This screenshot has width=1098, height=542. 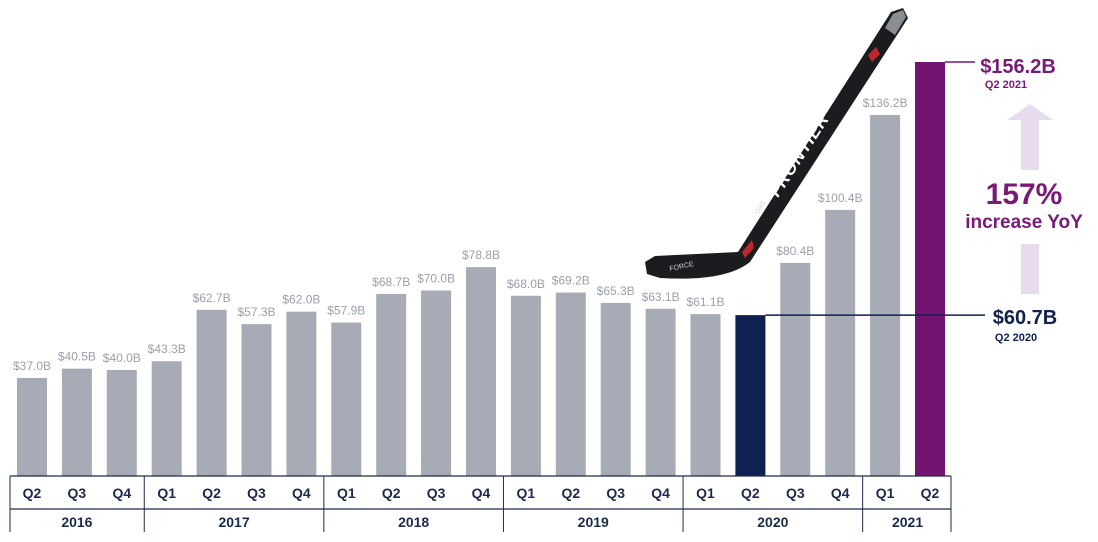 What do you see at coordinates (233, 522) in the screenshot?
I see `year-label: 2017` at bounding box center [233, 522].